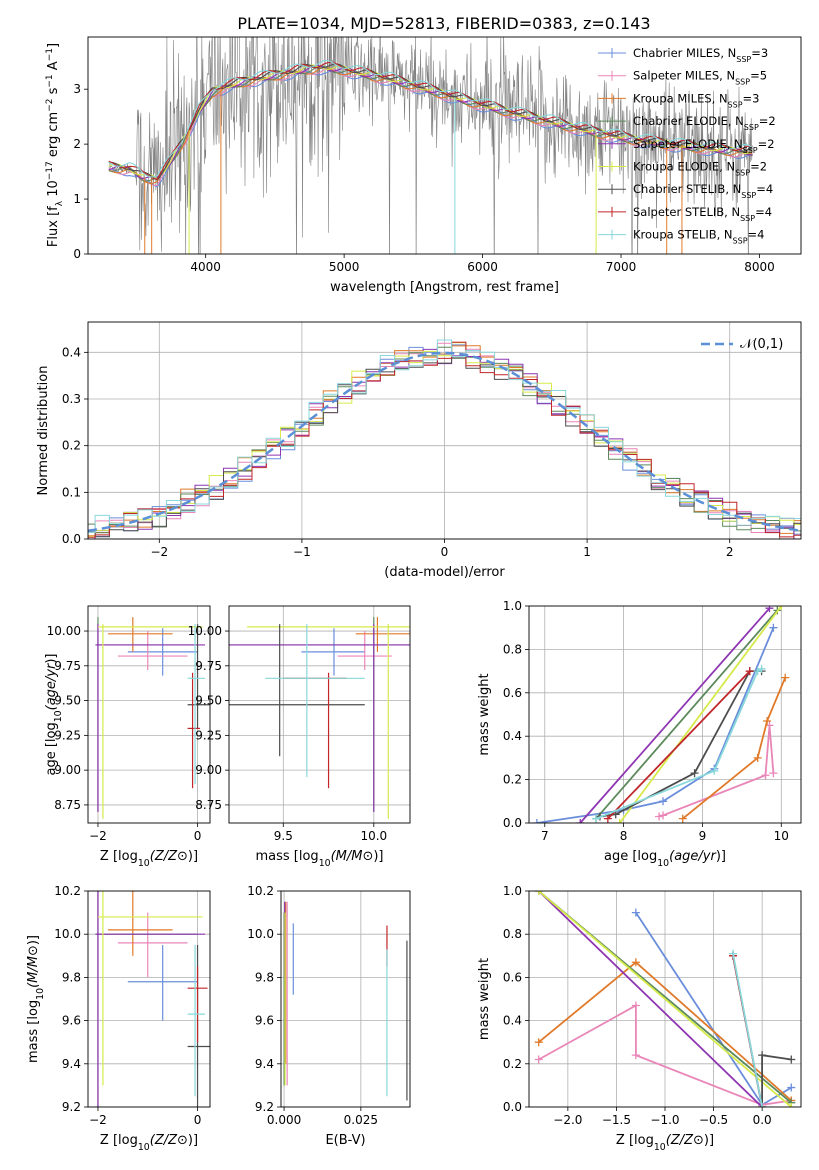 The image size is (819, 1170). Describe the element at coordinates (759, 267) in the screenshot. I see `x-tick-label: 8000` at that location.